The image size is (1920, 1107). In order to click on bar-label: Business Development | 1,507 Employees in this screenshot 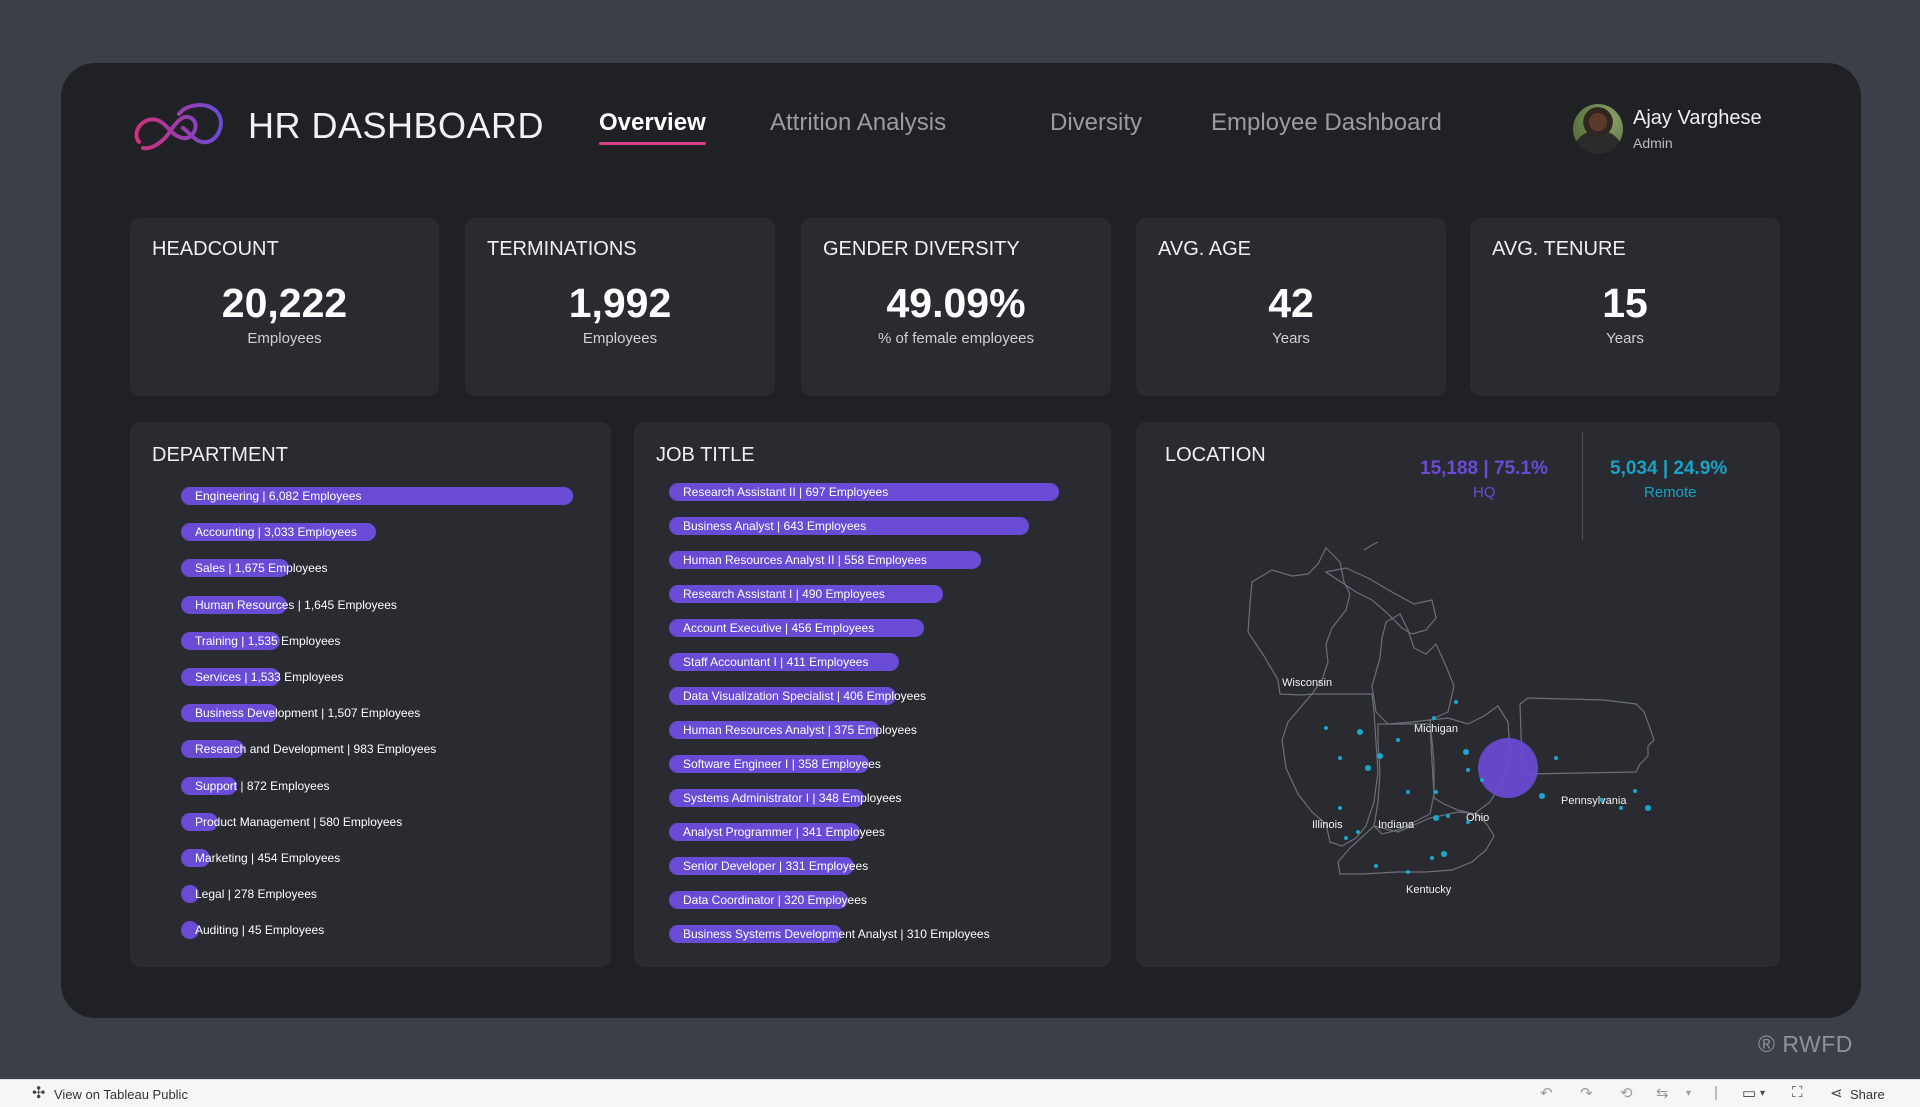, I will do `click(308, 713)`.